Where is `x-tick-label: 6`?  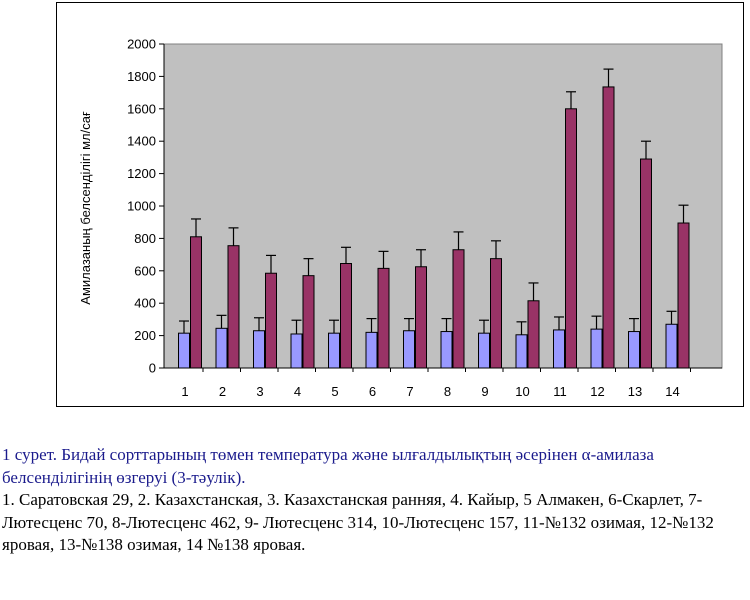
x-tick-label: 6 is located at coordinates (372, 391).